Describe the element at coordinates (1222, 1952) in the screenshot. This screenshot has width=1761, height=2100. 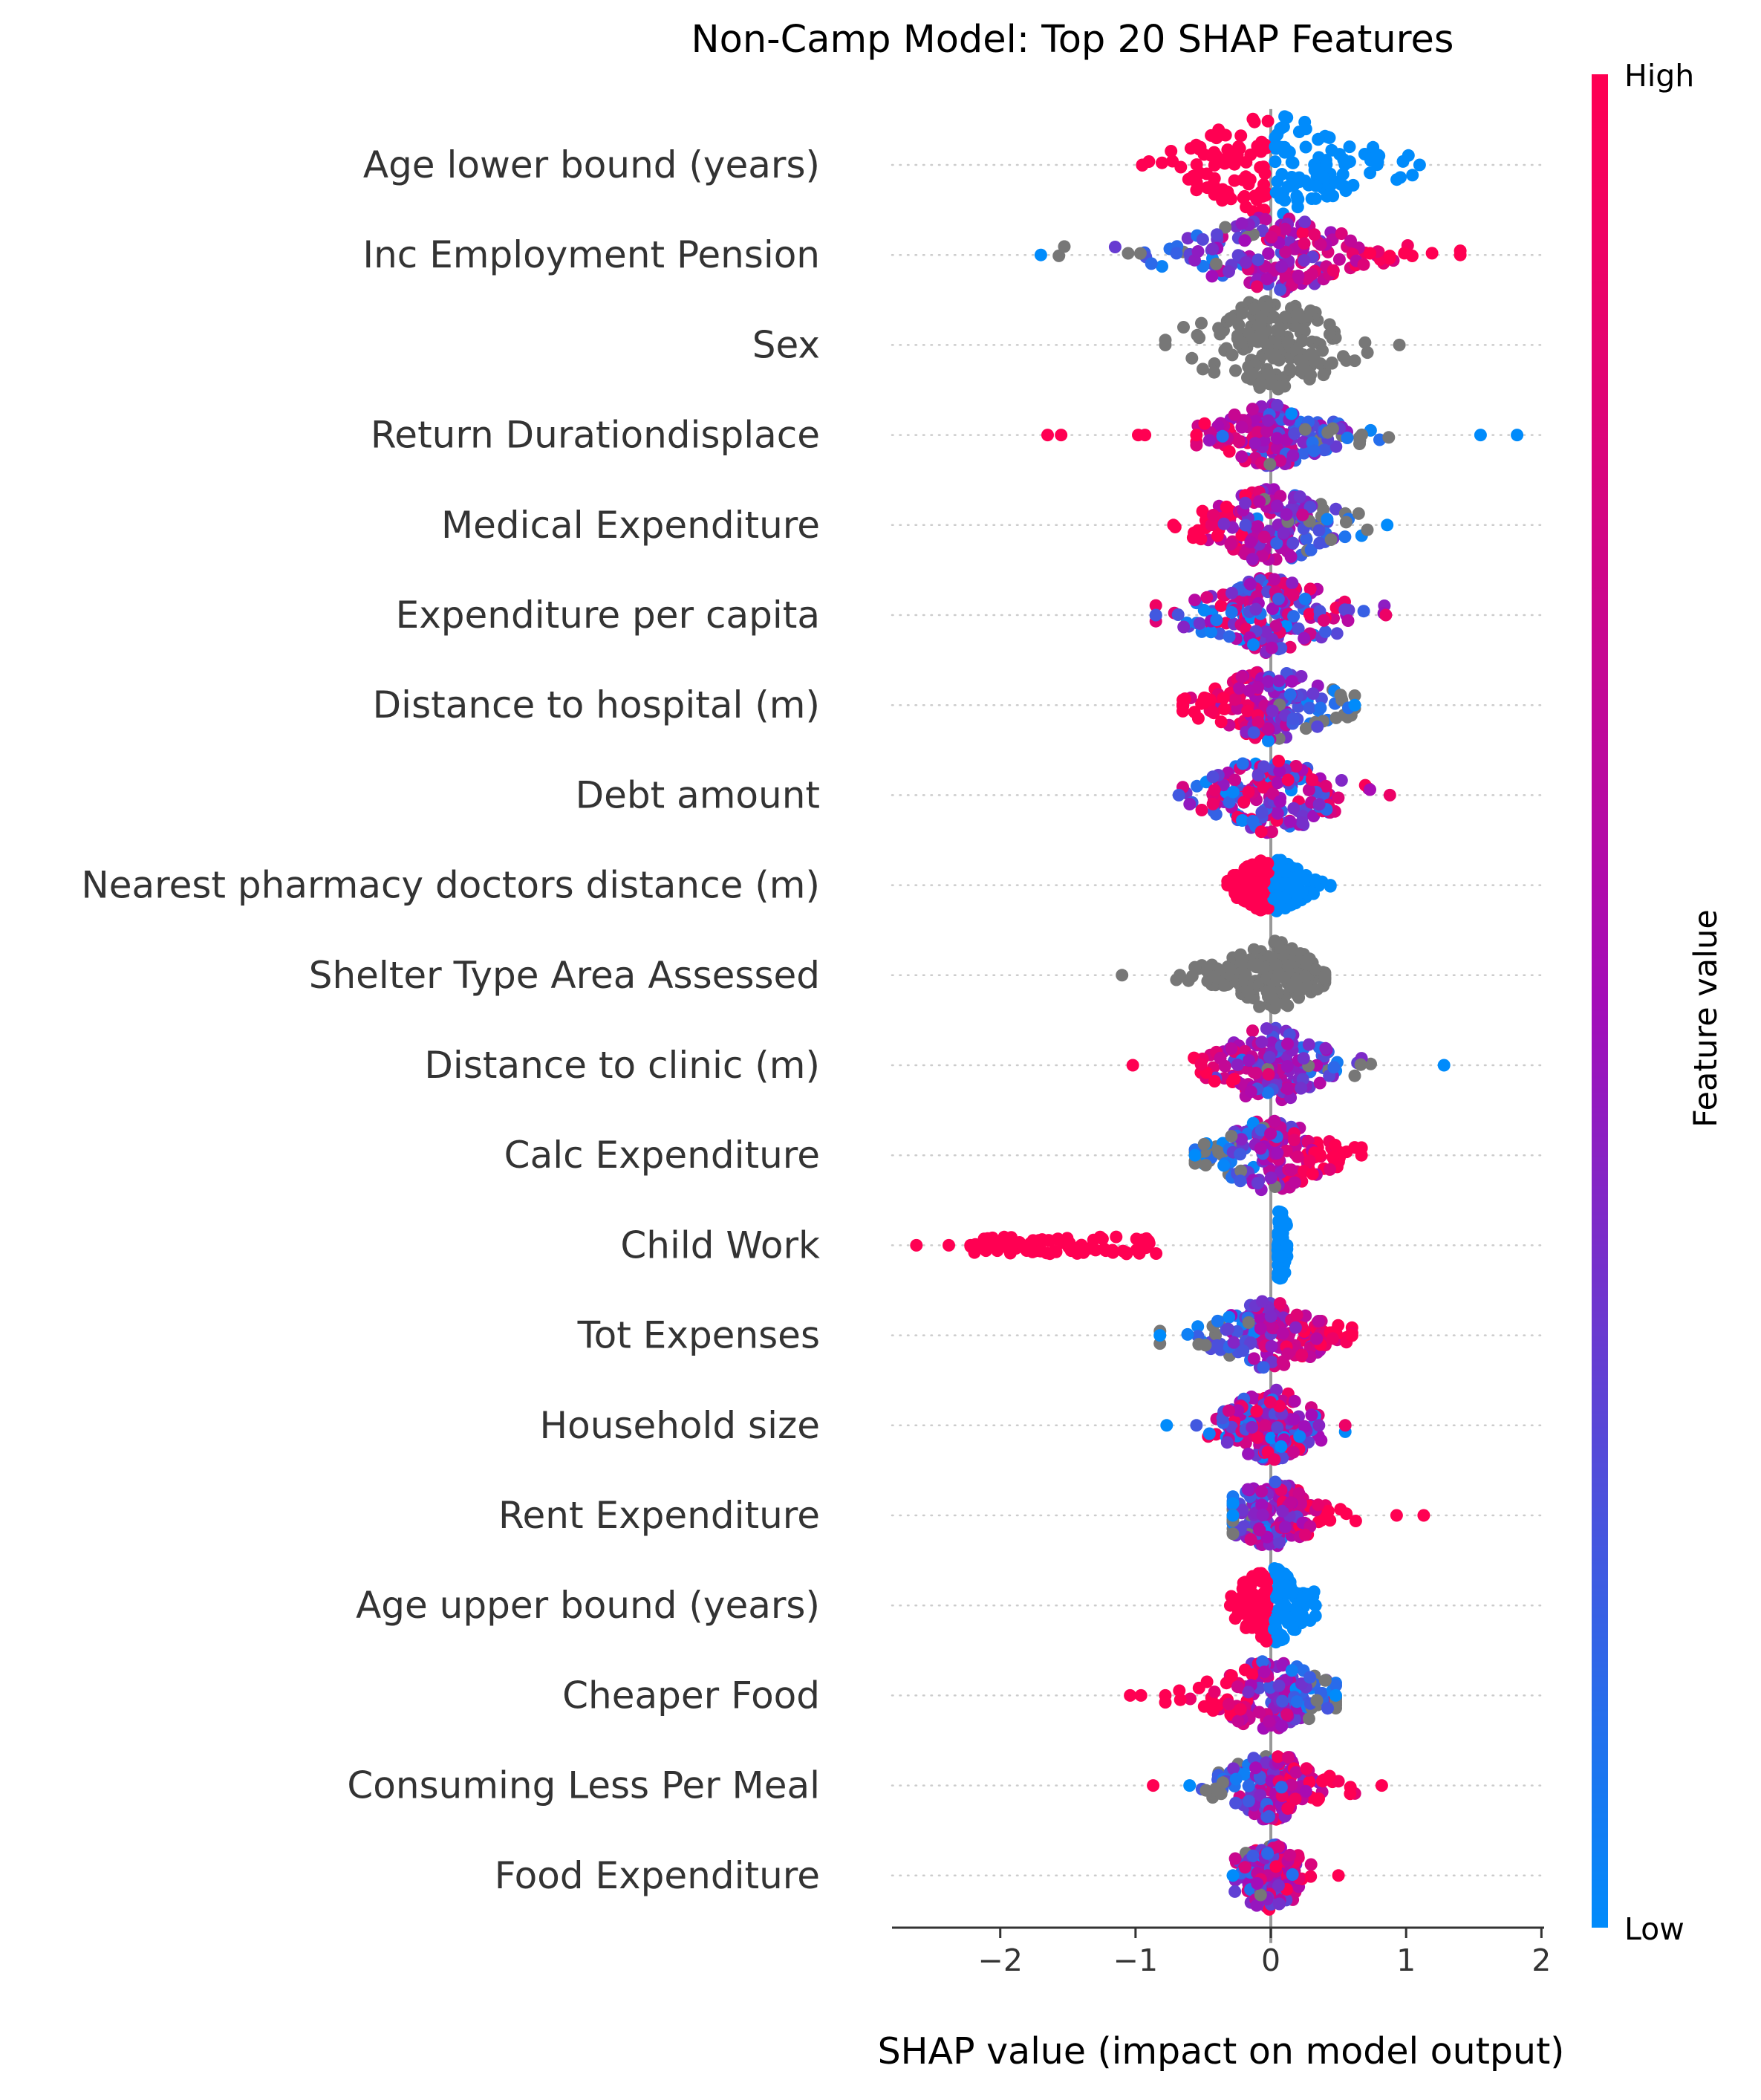
I see `x-axis: −2 −1 0 1 2` at that location.